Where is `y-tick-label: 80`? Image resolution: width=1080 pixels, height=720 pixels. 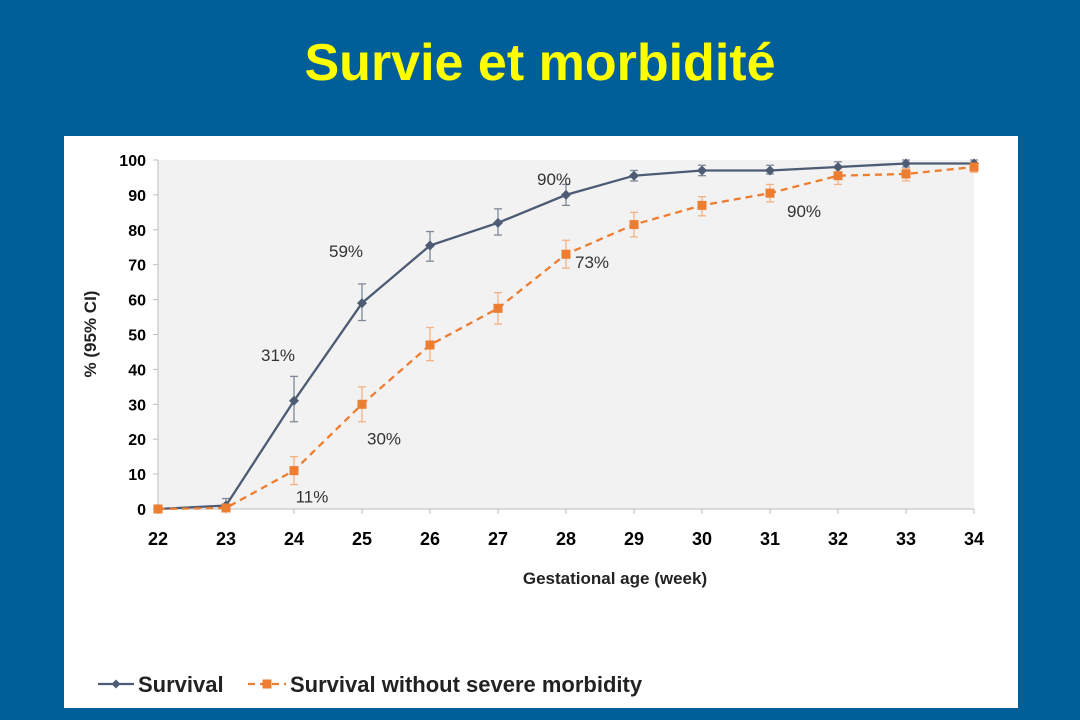
y-tick-label: 80 is located at coordinates (137, 231).